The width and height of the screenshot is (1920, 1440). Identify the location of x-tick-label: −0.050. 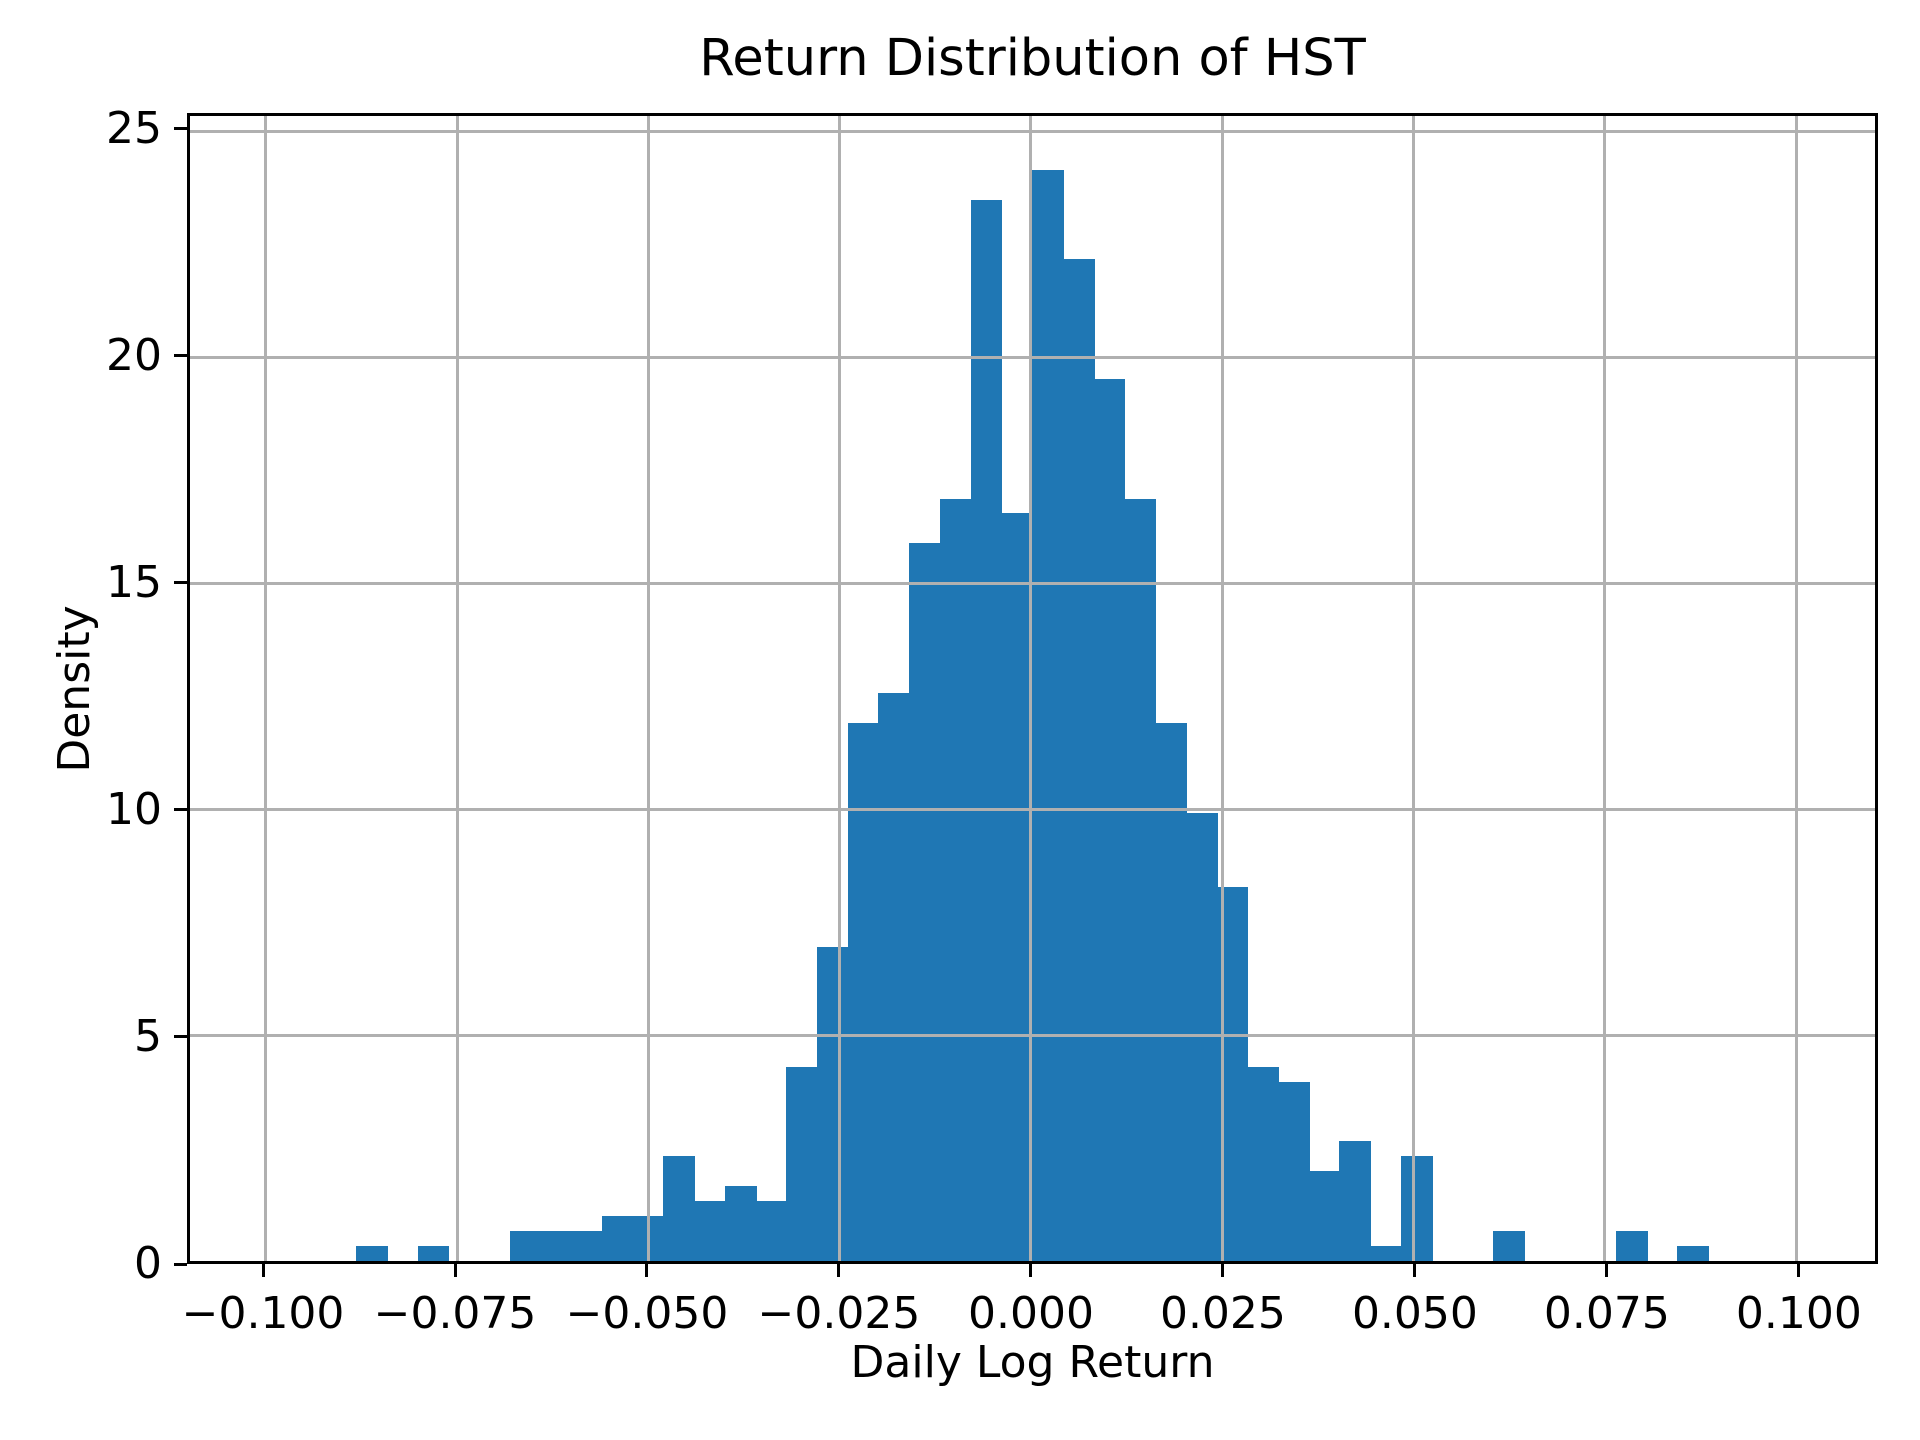
(647, 1313).